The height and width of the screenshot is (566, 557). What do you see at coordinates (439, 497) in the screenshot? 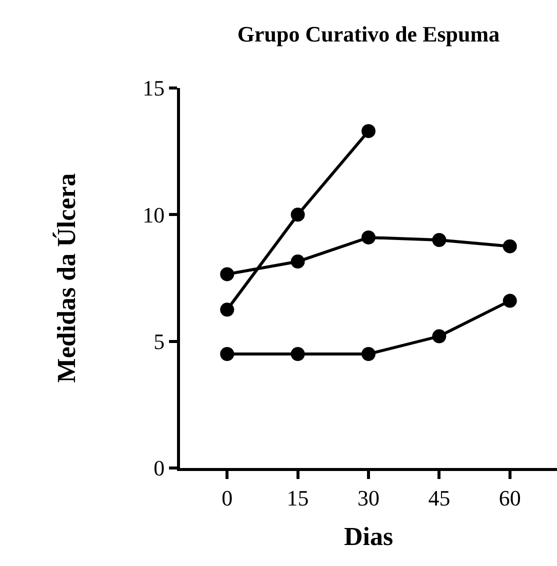
I see `x-tick-label: 45` at bounding box center [439, 497].